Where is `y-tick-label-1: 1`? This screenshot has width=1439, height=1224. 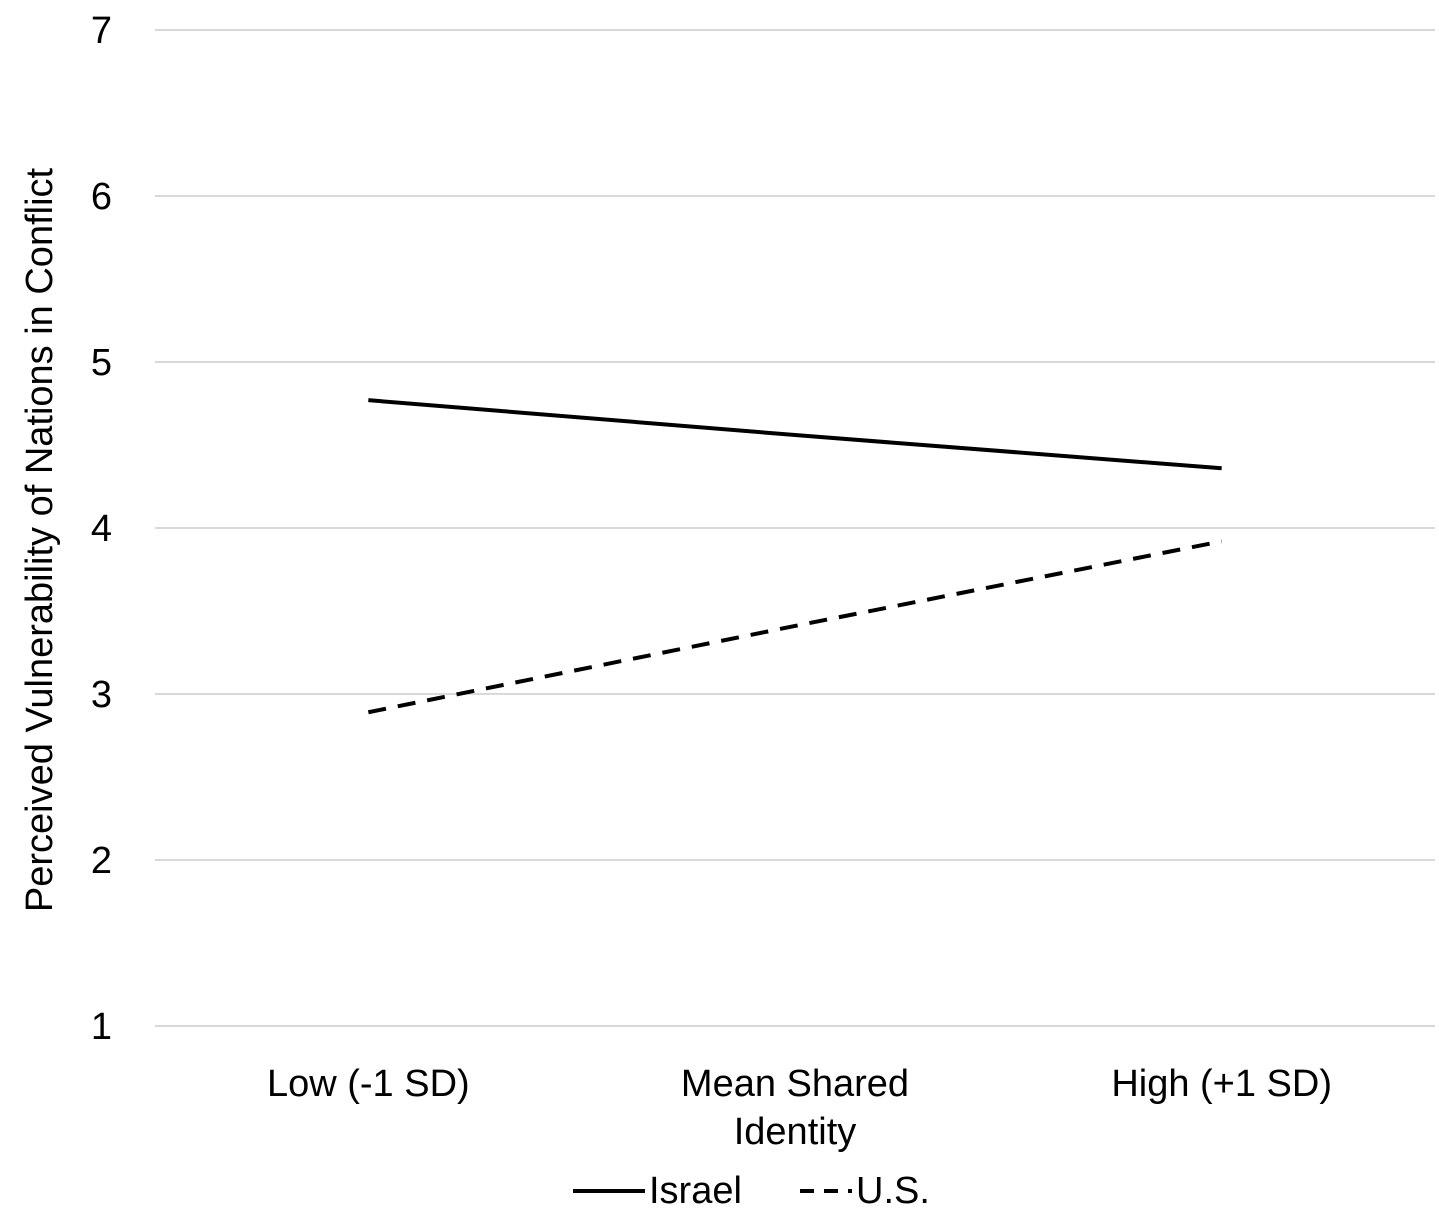 y-tick-label-1: 1 is located at coordinates (101, 1027).